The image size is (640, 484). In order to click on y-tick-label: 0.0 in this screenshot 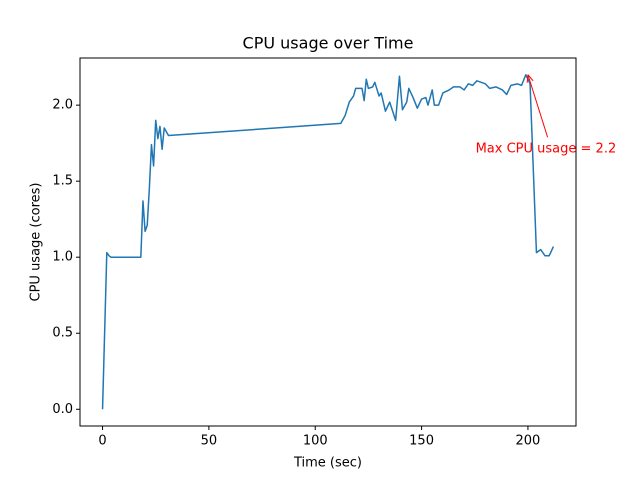, I will do `click(62, 409)`.